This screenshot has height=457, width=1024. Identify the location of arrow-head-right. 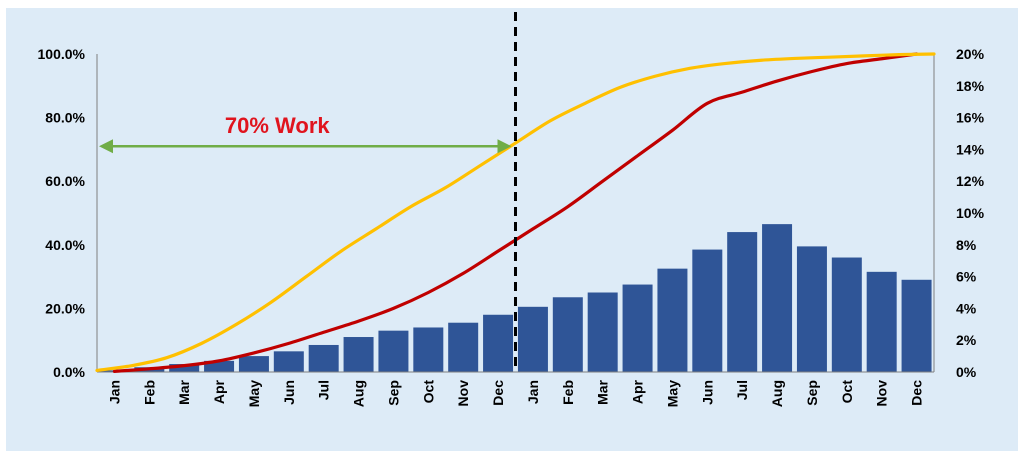
(504, 146).